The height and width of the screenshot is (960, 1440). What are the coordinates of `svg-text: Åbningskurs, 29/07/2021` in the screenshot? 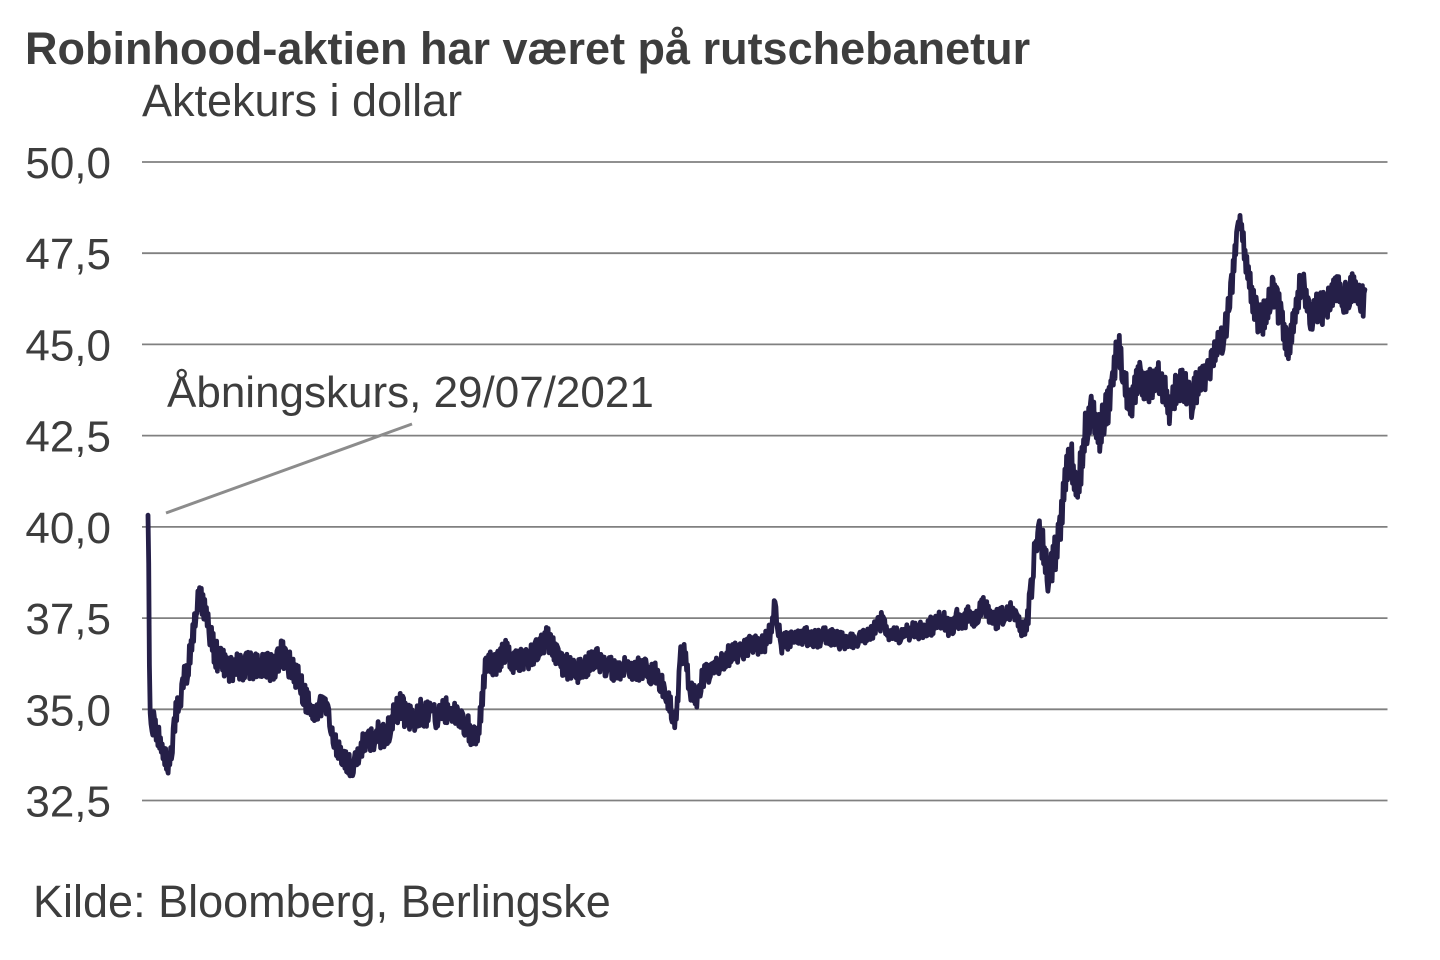 It's located at (410, 392).